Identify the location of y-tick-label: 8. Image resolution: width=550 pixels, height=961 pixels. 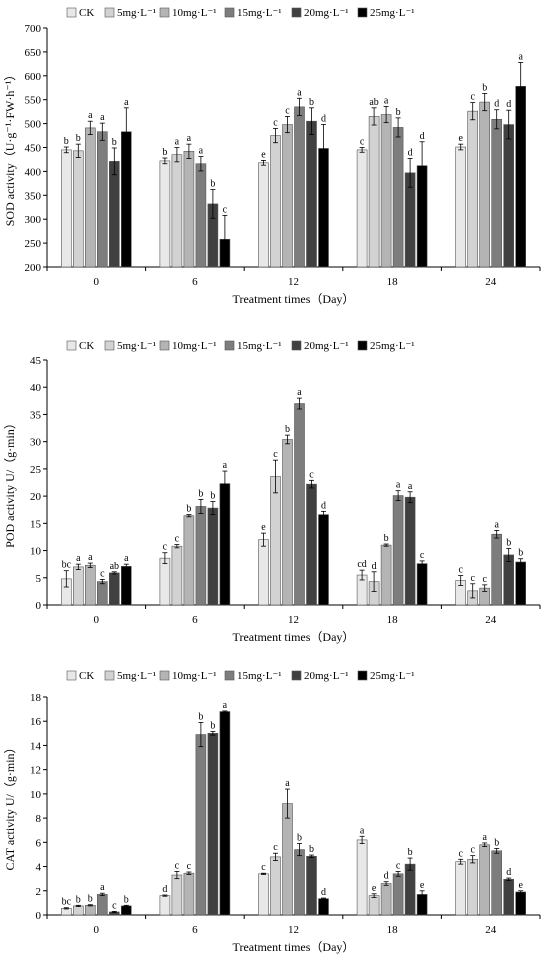
(39, 819).